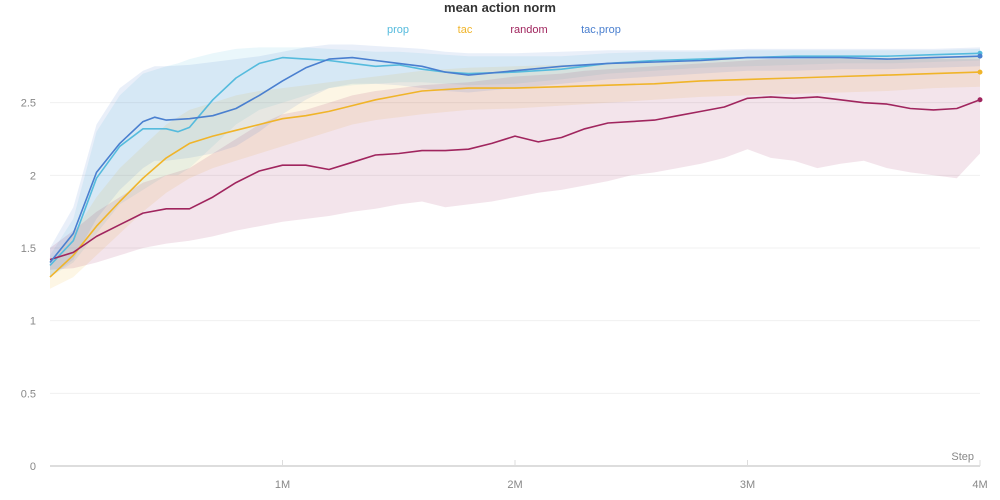  Describe the element at coordinates (519, 475) in the screenshot. I see `x-axis: 1M 2M 3M 4M` at that location.